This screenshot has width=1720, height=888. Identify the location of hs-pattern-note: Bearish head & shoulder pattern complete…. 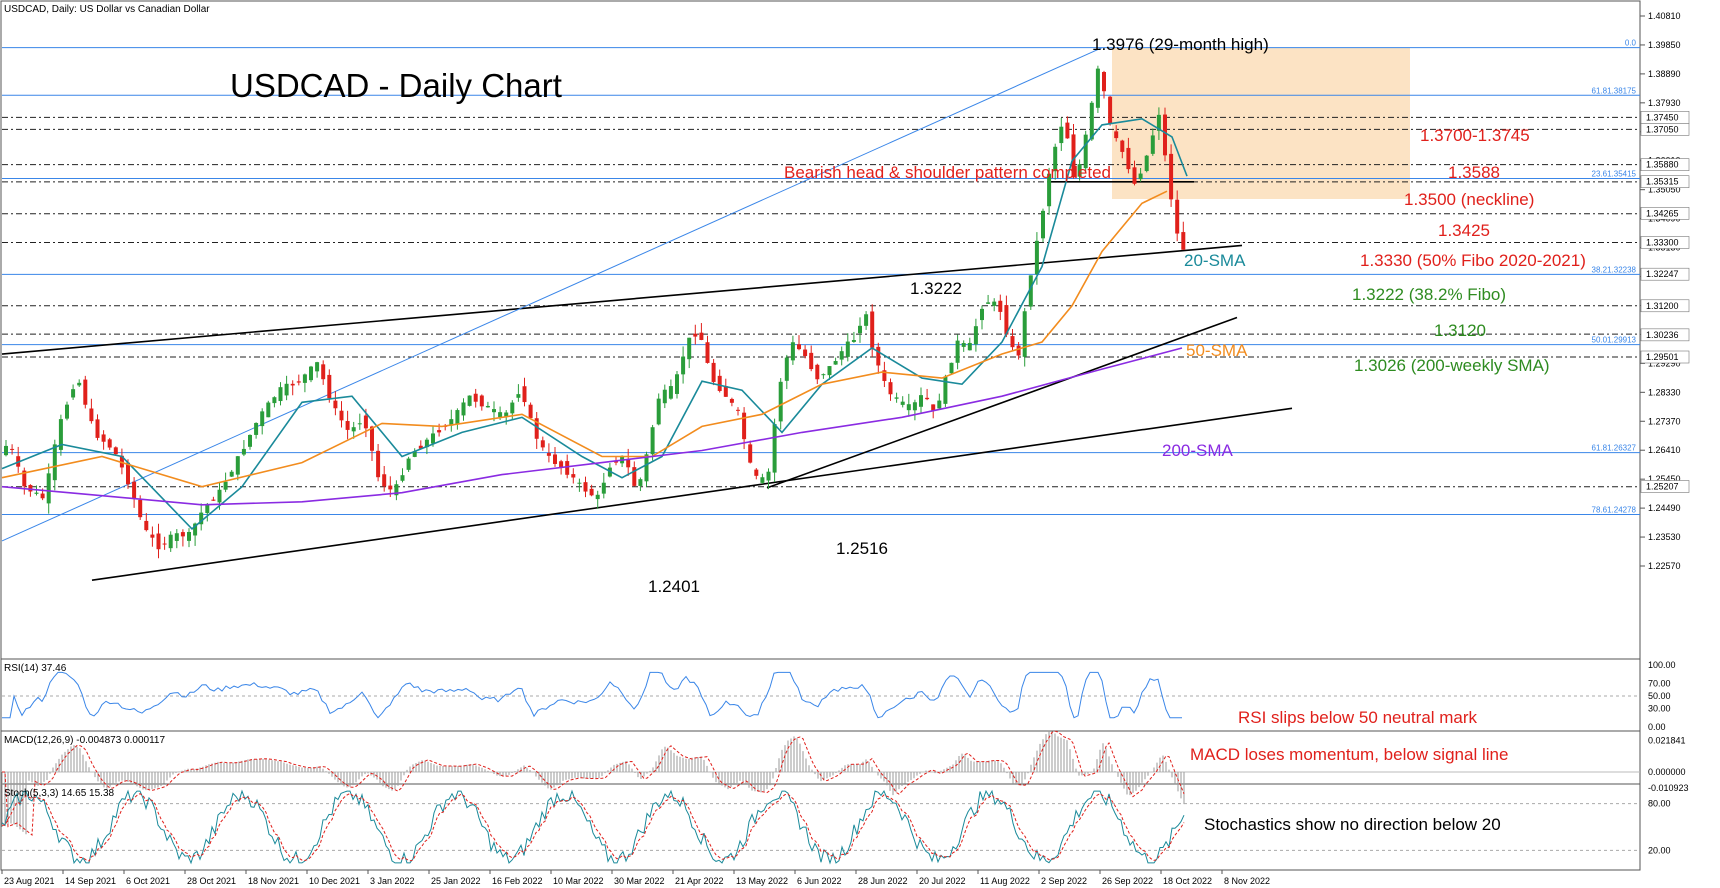
(947, 172).